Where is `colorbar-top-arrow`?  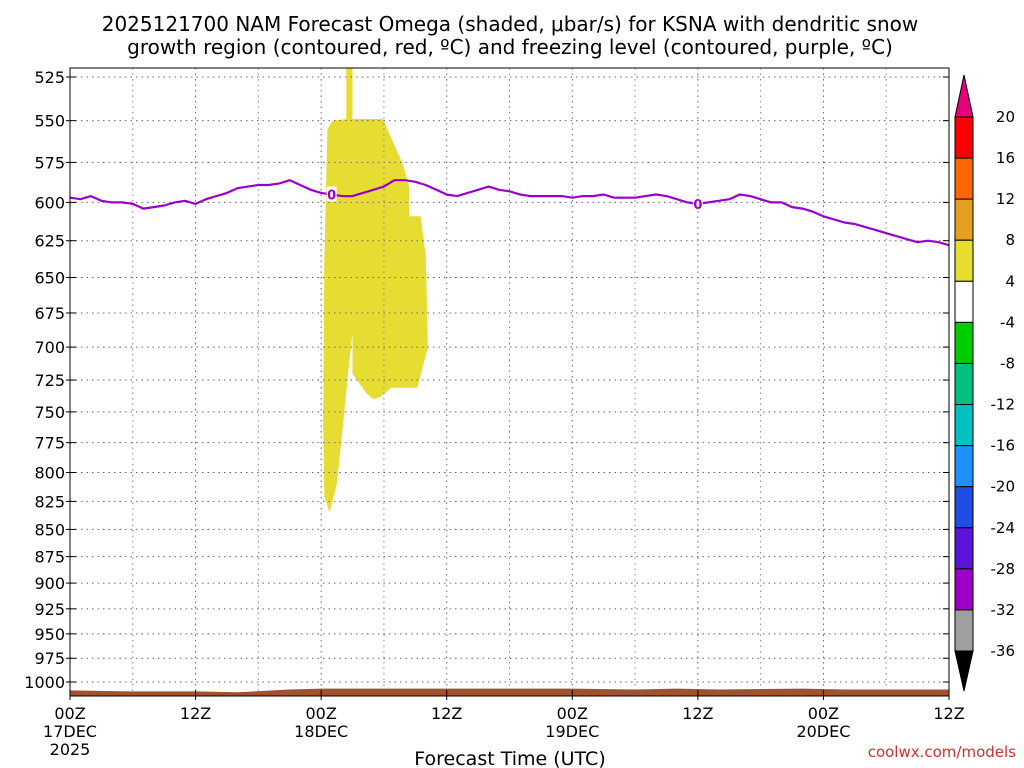
colorbar-top-arrow is located at coordinates (964, 96).